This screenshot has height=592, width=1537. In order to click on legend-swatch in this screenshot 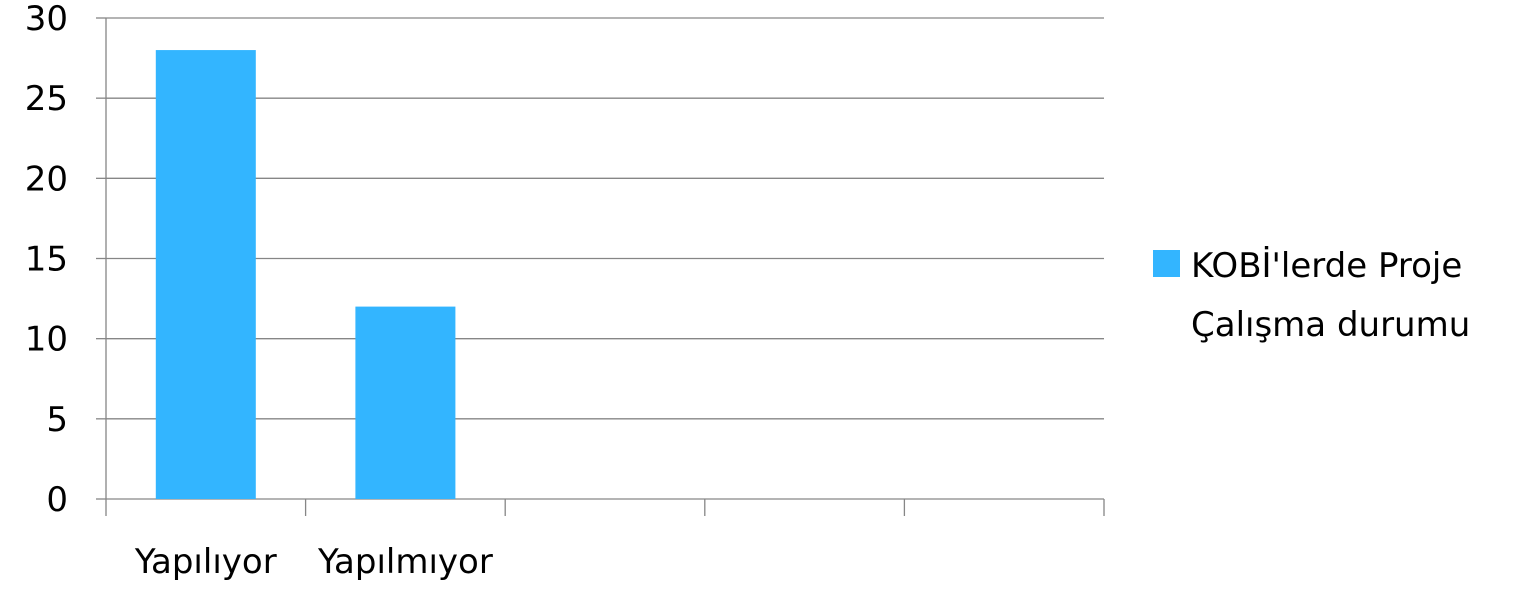, I will do `click(1166, 263)`.